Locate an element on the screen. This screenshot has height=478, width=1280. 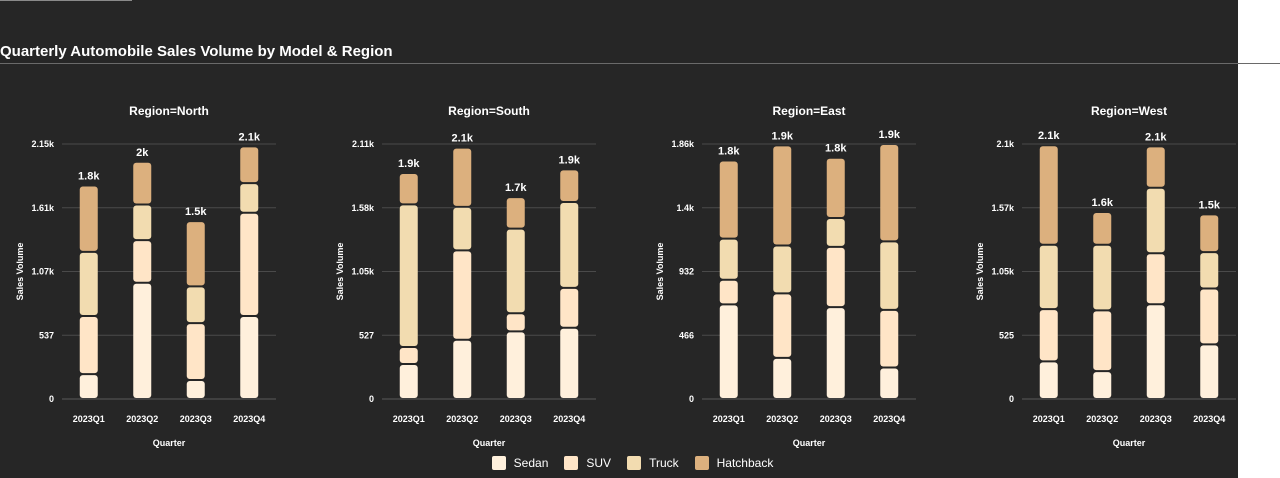
legend-swatch-hatchback is located at coordinates (701, 463).